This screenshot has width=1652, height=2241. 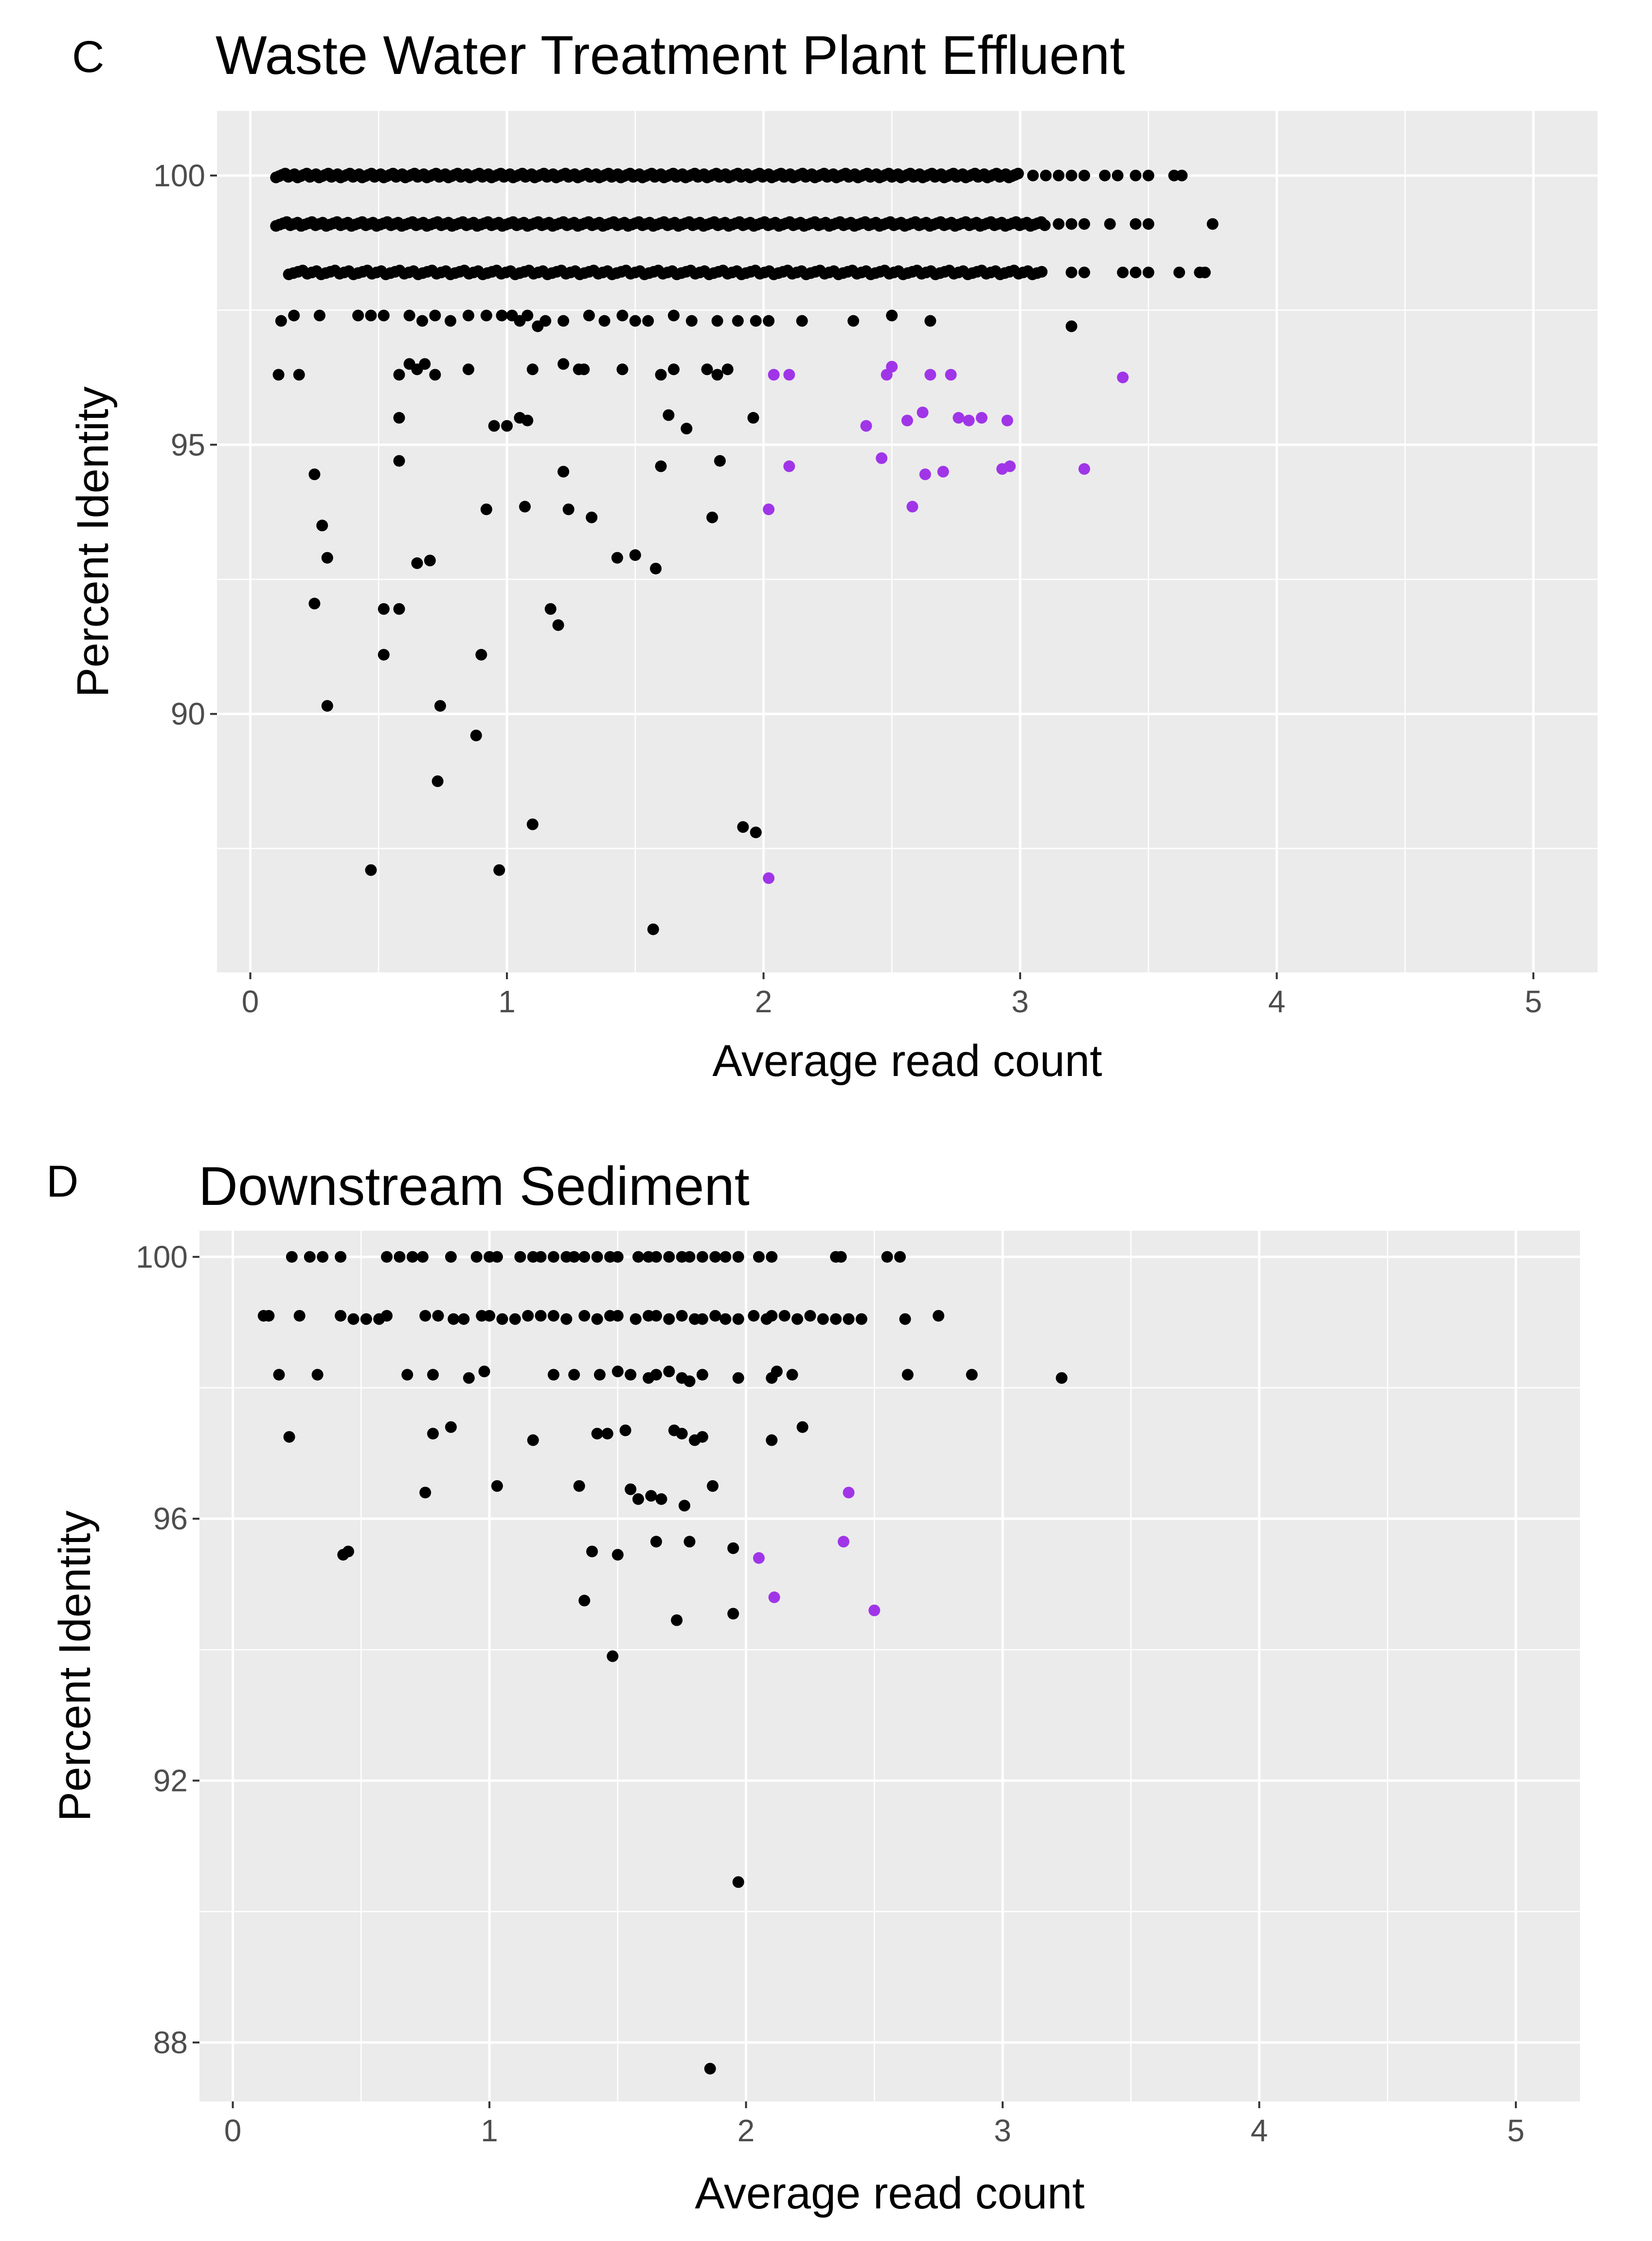 I want to click on panel-d-title: Downstream Sediment, so click(x=474, y=1186).